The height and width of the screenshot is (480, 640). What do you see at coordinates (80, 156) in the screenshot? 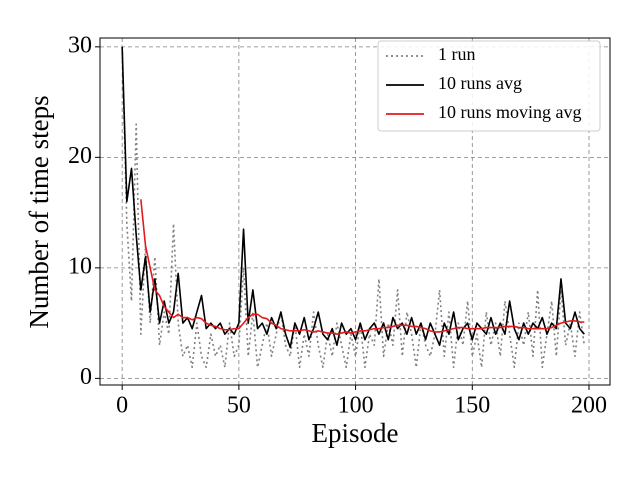
I see `y-tick-label: 20` at bounding box center [80, 156].